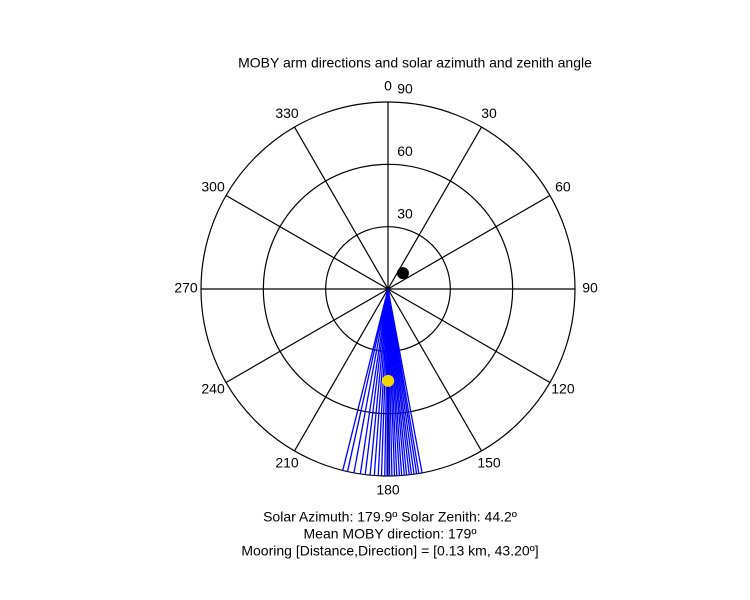 This screenshot has width=750, height=600. What do you see at coordinates (287, 463) in the screenshot?
I see `theta-tick-label: 210` at bounding box center [287, 463].